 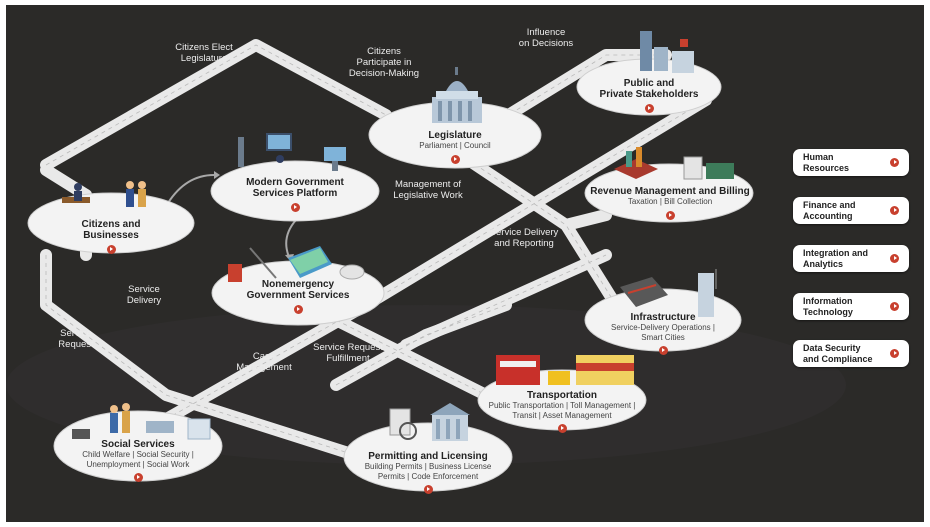 What do you see at coordinates (204, 53) in the screenshot?
I see `label-citizens-elect: Citizens Elect Legislature` at bounding box center [204, 53].